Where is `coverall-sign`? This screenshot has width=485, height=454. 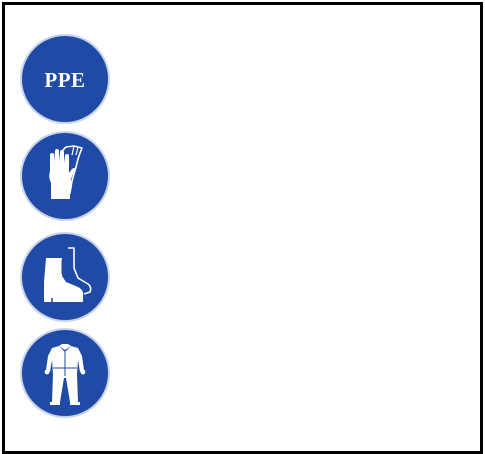
coverall-sign is located at coordinates (65, 373).